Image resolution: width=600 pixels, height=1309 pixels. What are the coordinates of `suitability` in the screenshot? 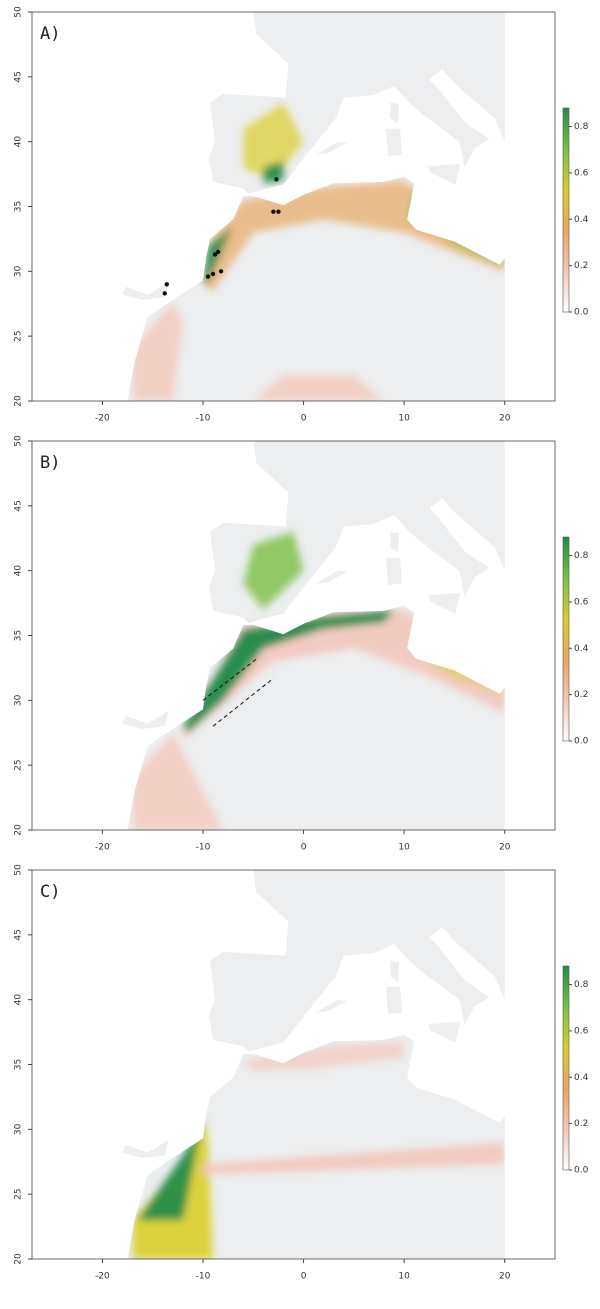 It's located at (318, 1150).